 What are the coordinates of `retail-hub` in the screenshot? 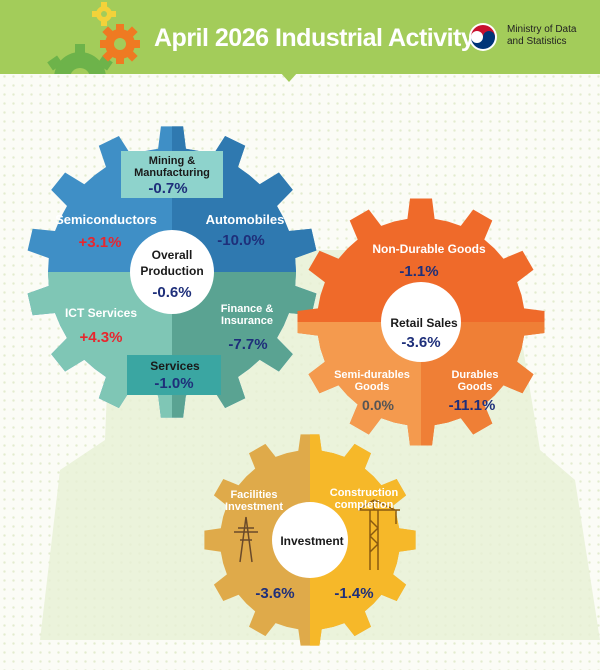 It's located at (421, 322).